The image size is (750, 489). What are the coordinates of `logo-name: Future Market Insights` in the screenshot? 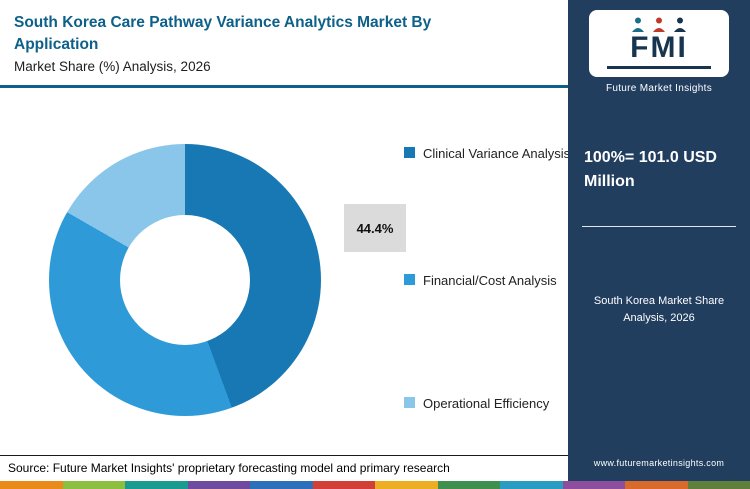 It's located at (659, 88).